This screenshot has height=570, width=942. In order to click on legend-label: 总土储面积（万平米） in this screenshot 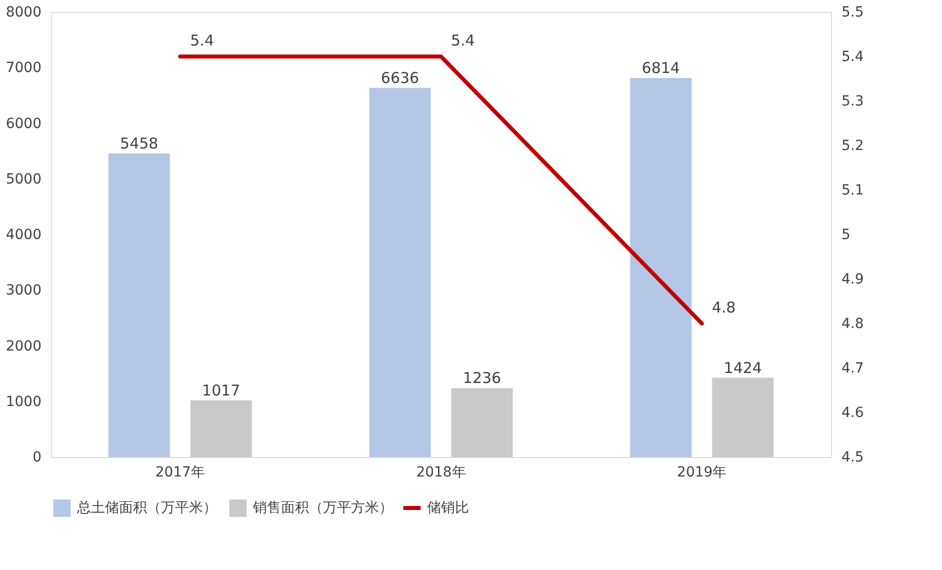, I will do `click(146, 508)`.